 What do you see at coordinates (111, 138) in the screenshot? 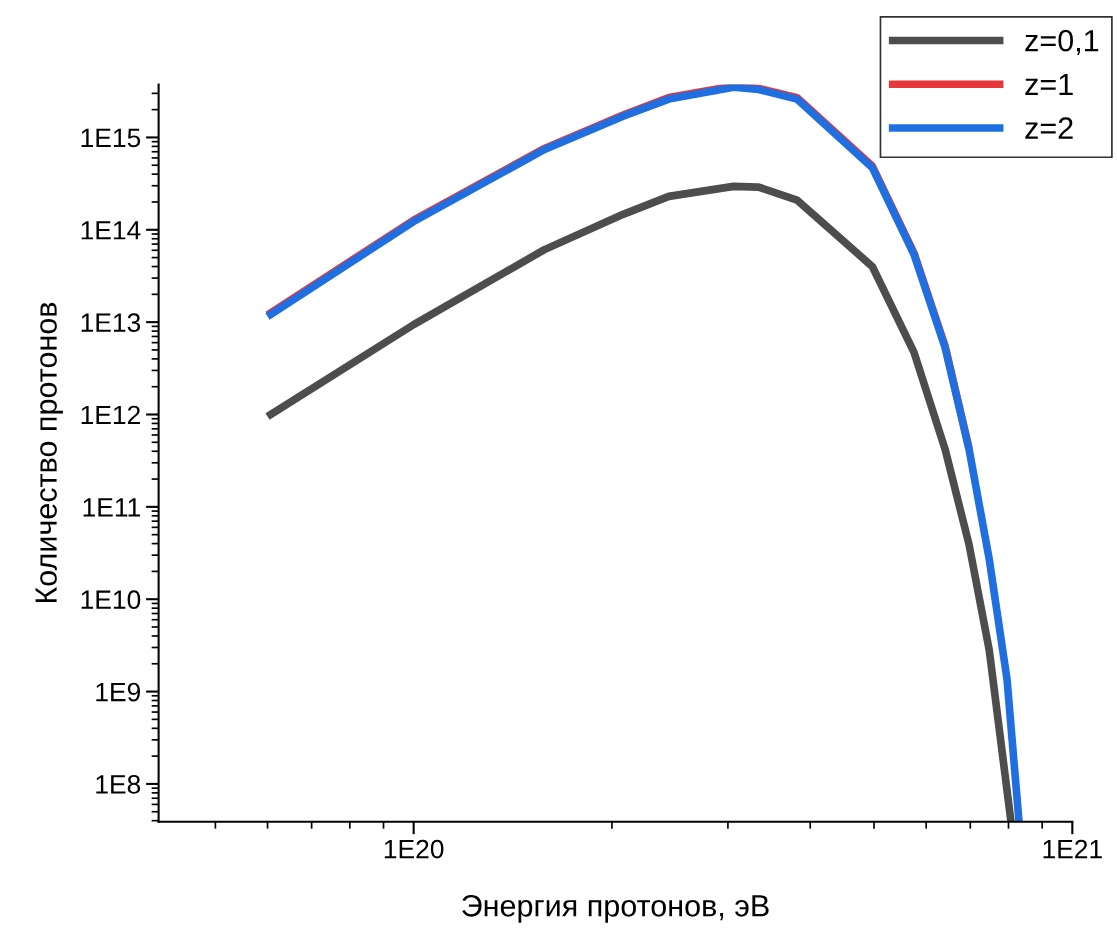
I see `y-tick-label: 1E15` at bounding box center [111, 138].